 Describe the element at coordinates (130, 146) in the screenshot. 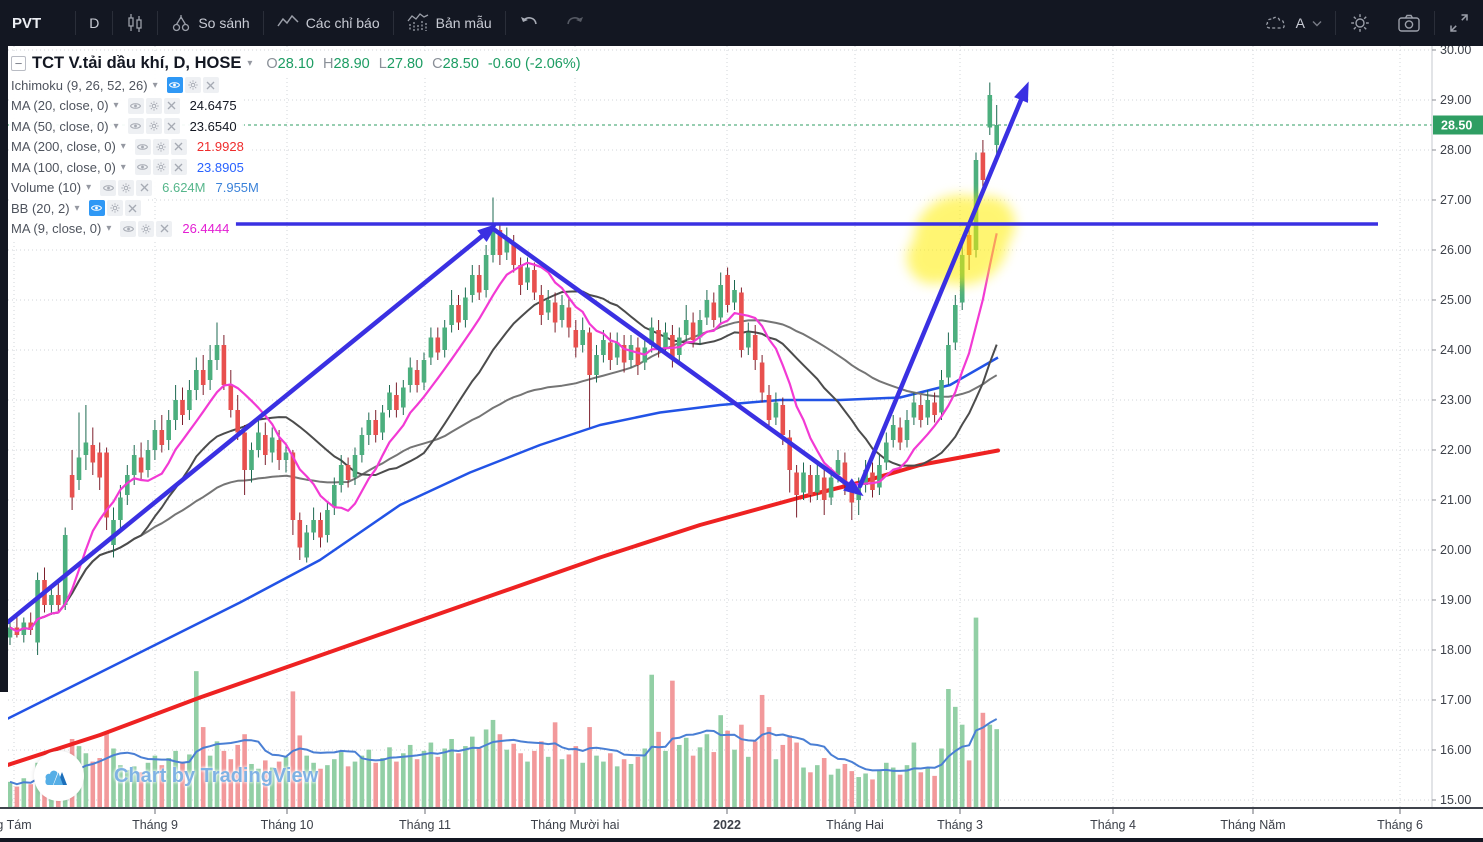

I see `indicator-row: MA (200, close, 0) ▾ 21.9928` at that location.